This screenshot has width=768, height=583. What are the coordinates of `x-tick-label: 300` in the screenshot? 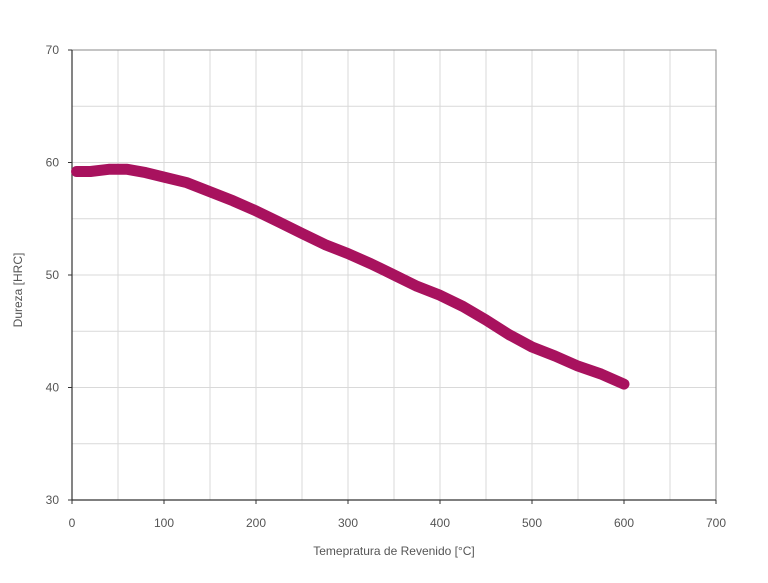 It's located at (348, 523).